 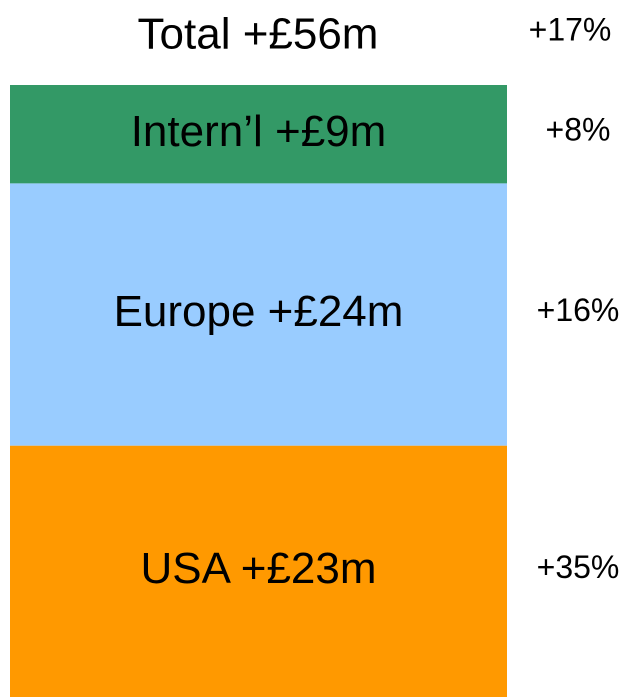 What do you see at coordinates (578, 567) in the screenshot?
I see `segment-change: +35%` at bounding box center [578, 567].